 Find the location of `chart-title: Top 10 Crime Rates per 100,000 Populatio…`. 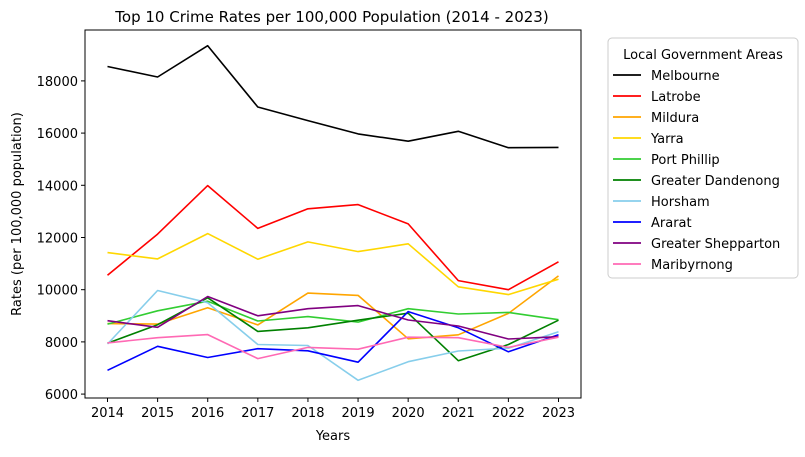

chart-title: Top 10 Crime Rates per 100,000 Populatio… is located at coordinates (331, 17).